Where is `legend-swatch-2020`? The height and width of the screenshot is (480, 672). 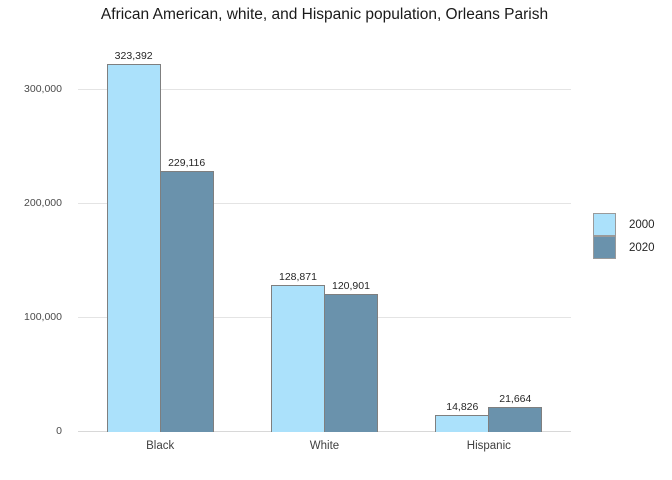 legend-swatch-2020 is located at coordinates (604, 247).